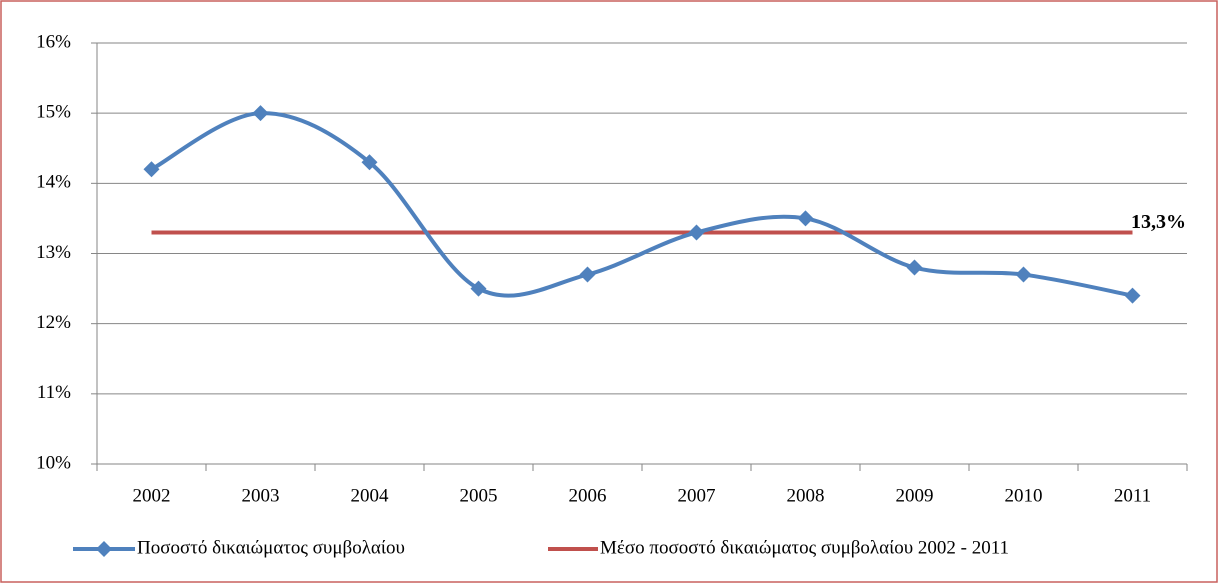 This screenshot has width=1218, height=583. Describe the element at coordinates (53, 182) in the screenshot. I see `y-tick-label: 14%` at that location.